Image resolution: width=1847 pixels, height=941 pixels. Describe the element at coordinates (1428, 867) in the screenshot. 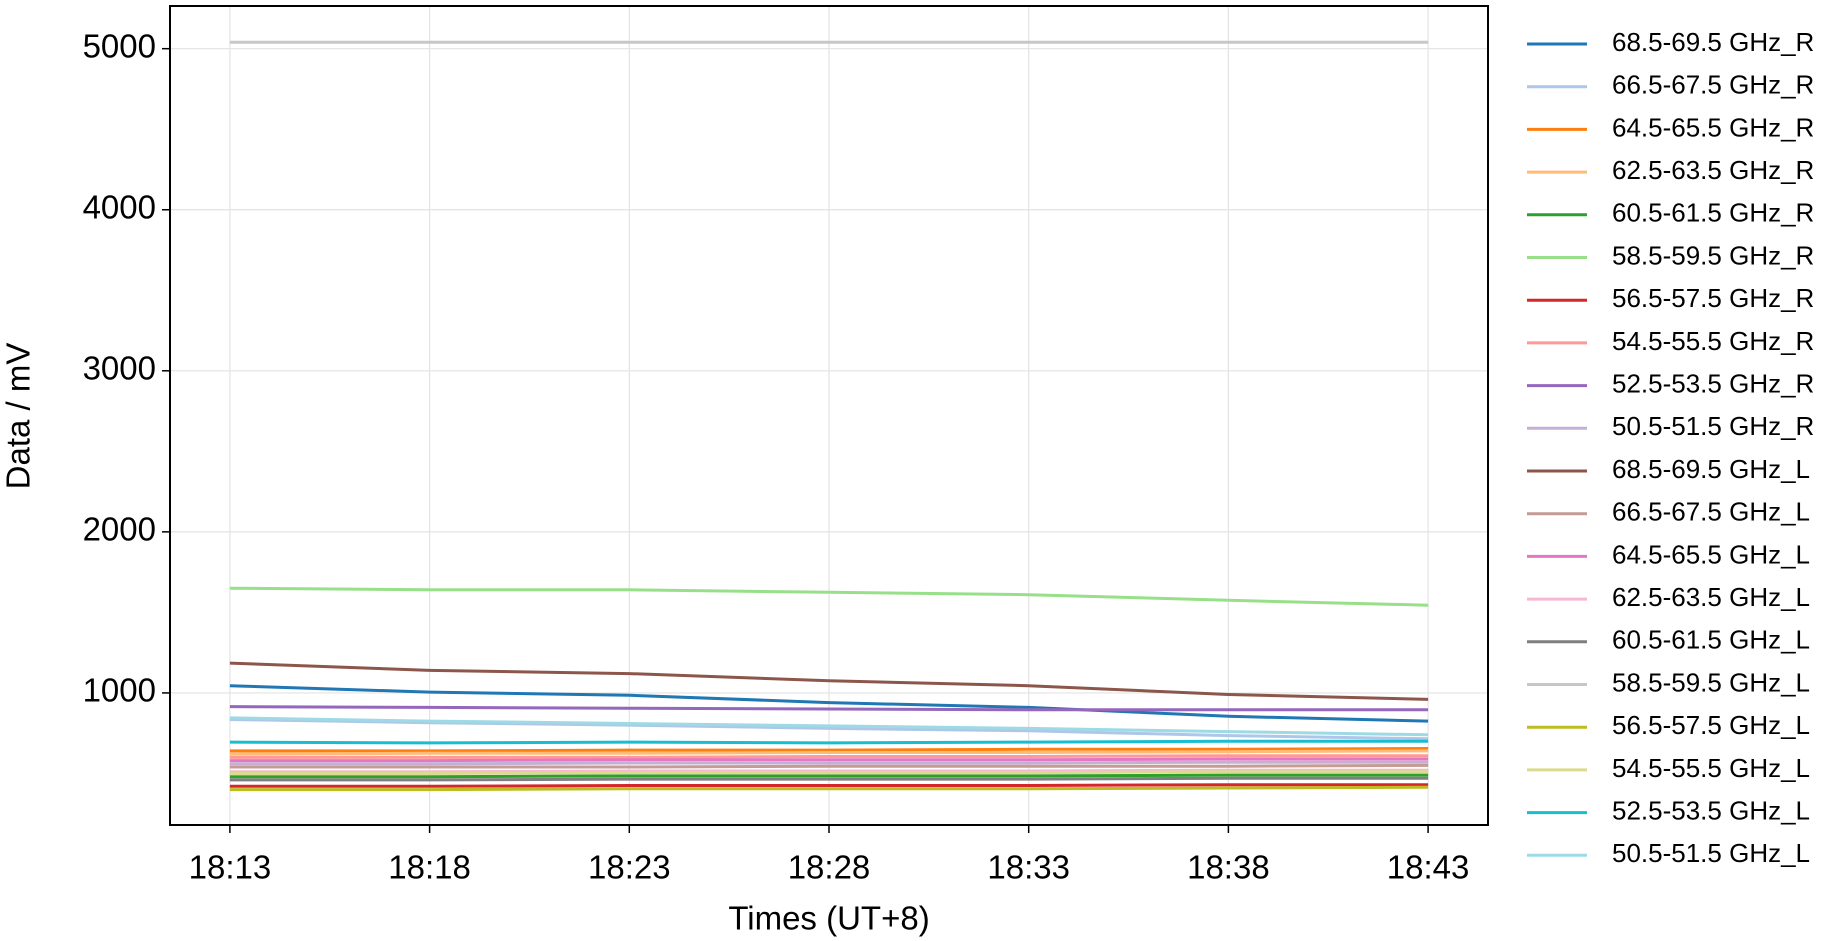

I see `x-tick-label: 18:43` at that location.